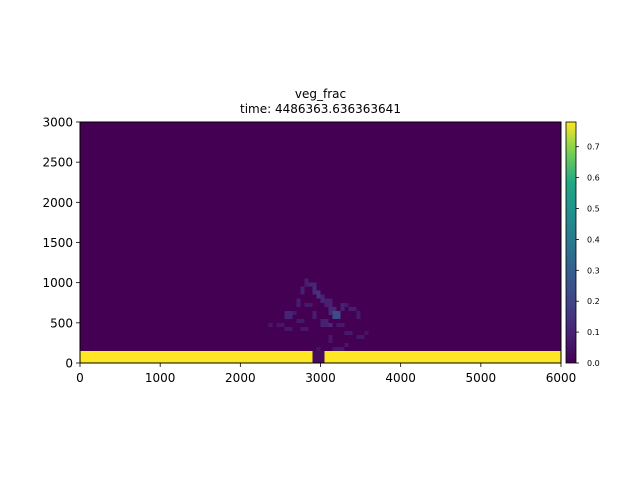 This screenshot has width=640, height=480. I want to click on chart-title: veg_frac, so click(320, 94).